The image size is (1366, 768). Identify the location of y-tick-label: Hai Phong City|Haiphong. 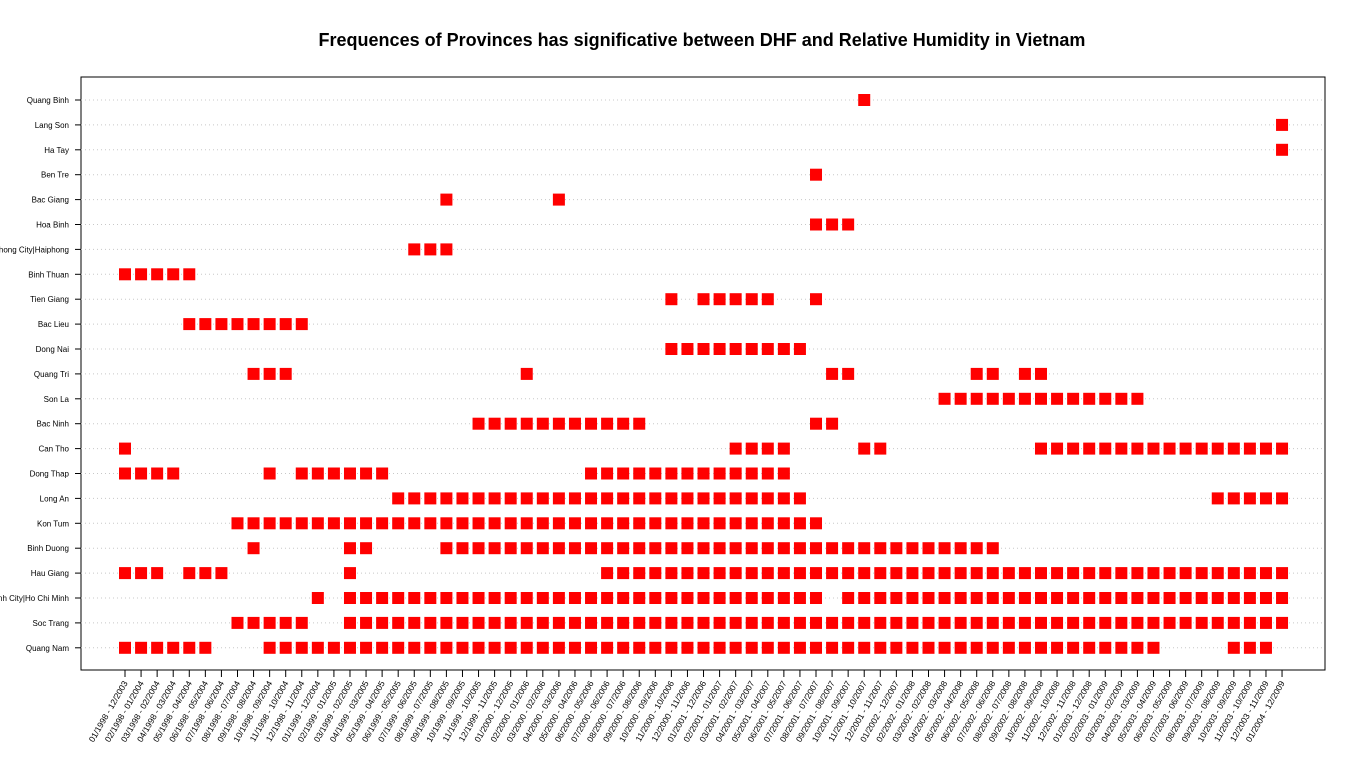
(34, 249).